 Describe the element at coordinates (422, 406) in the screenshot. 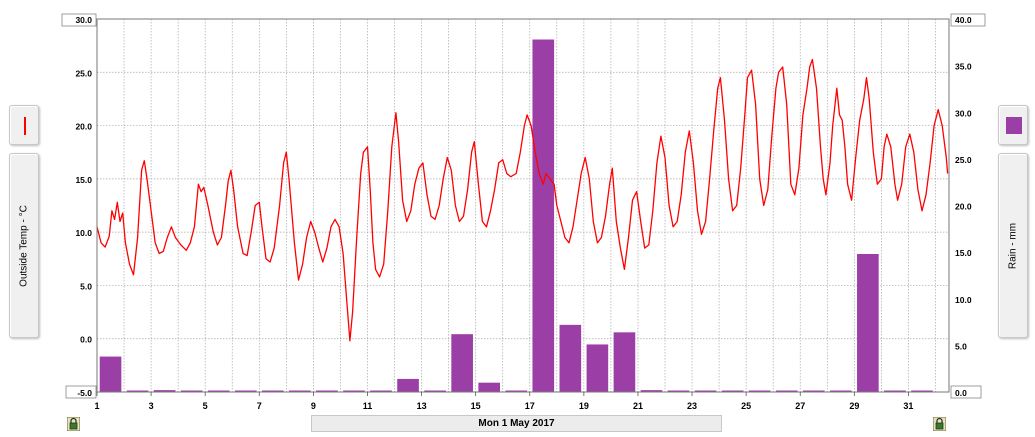

I see `x-axis-tick-label: 13` at that location.